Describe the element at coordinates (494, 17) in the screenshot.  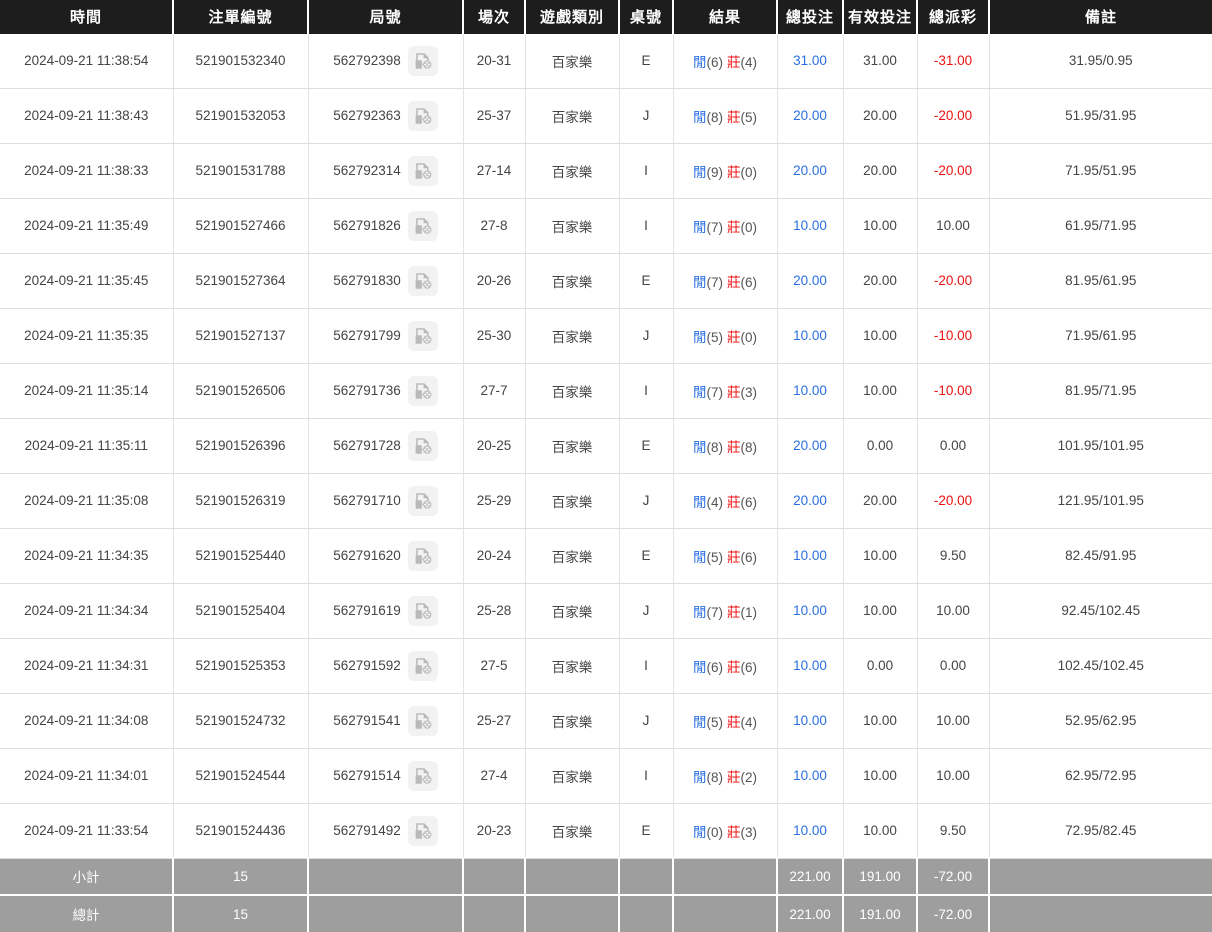
I see `column-header-session: 場次` at that location.